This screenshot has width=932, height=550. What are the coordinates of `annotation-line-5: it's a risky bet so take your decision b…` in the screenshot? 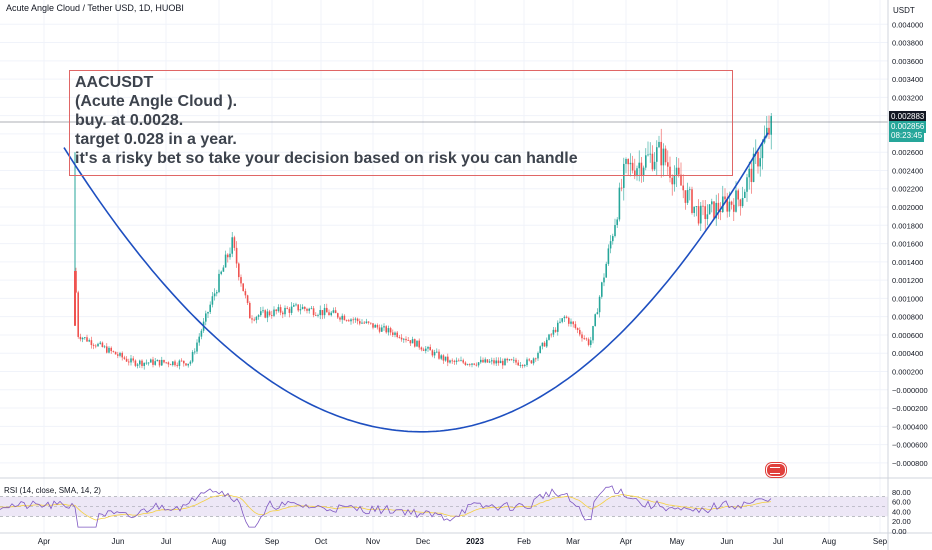 It's located at (326, 158).